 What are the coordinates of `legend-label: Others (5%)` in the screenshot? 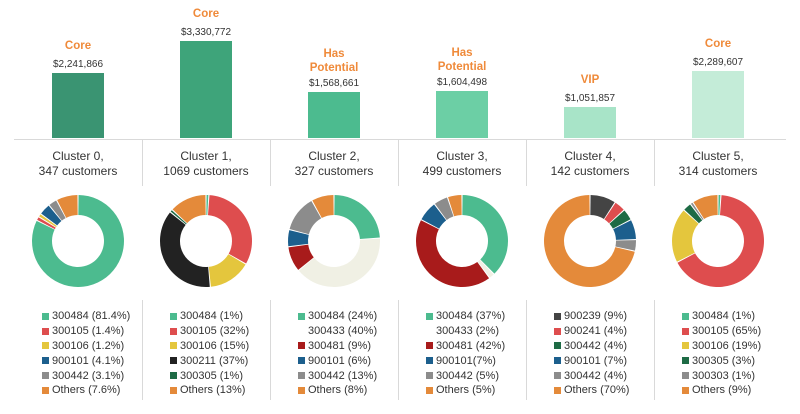 It's located at (466, 390).